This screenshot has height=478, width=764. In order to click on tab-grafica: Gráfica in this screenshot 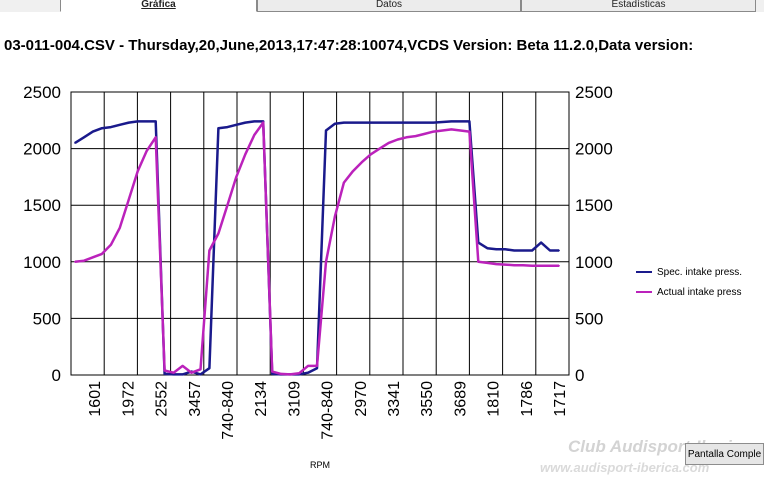, I will do `click(158, 6)`.